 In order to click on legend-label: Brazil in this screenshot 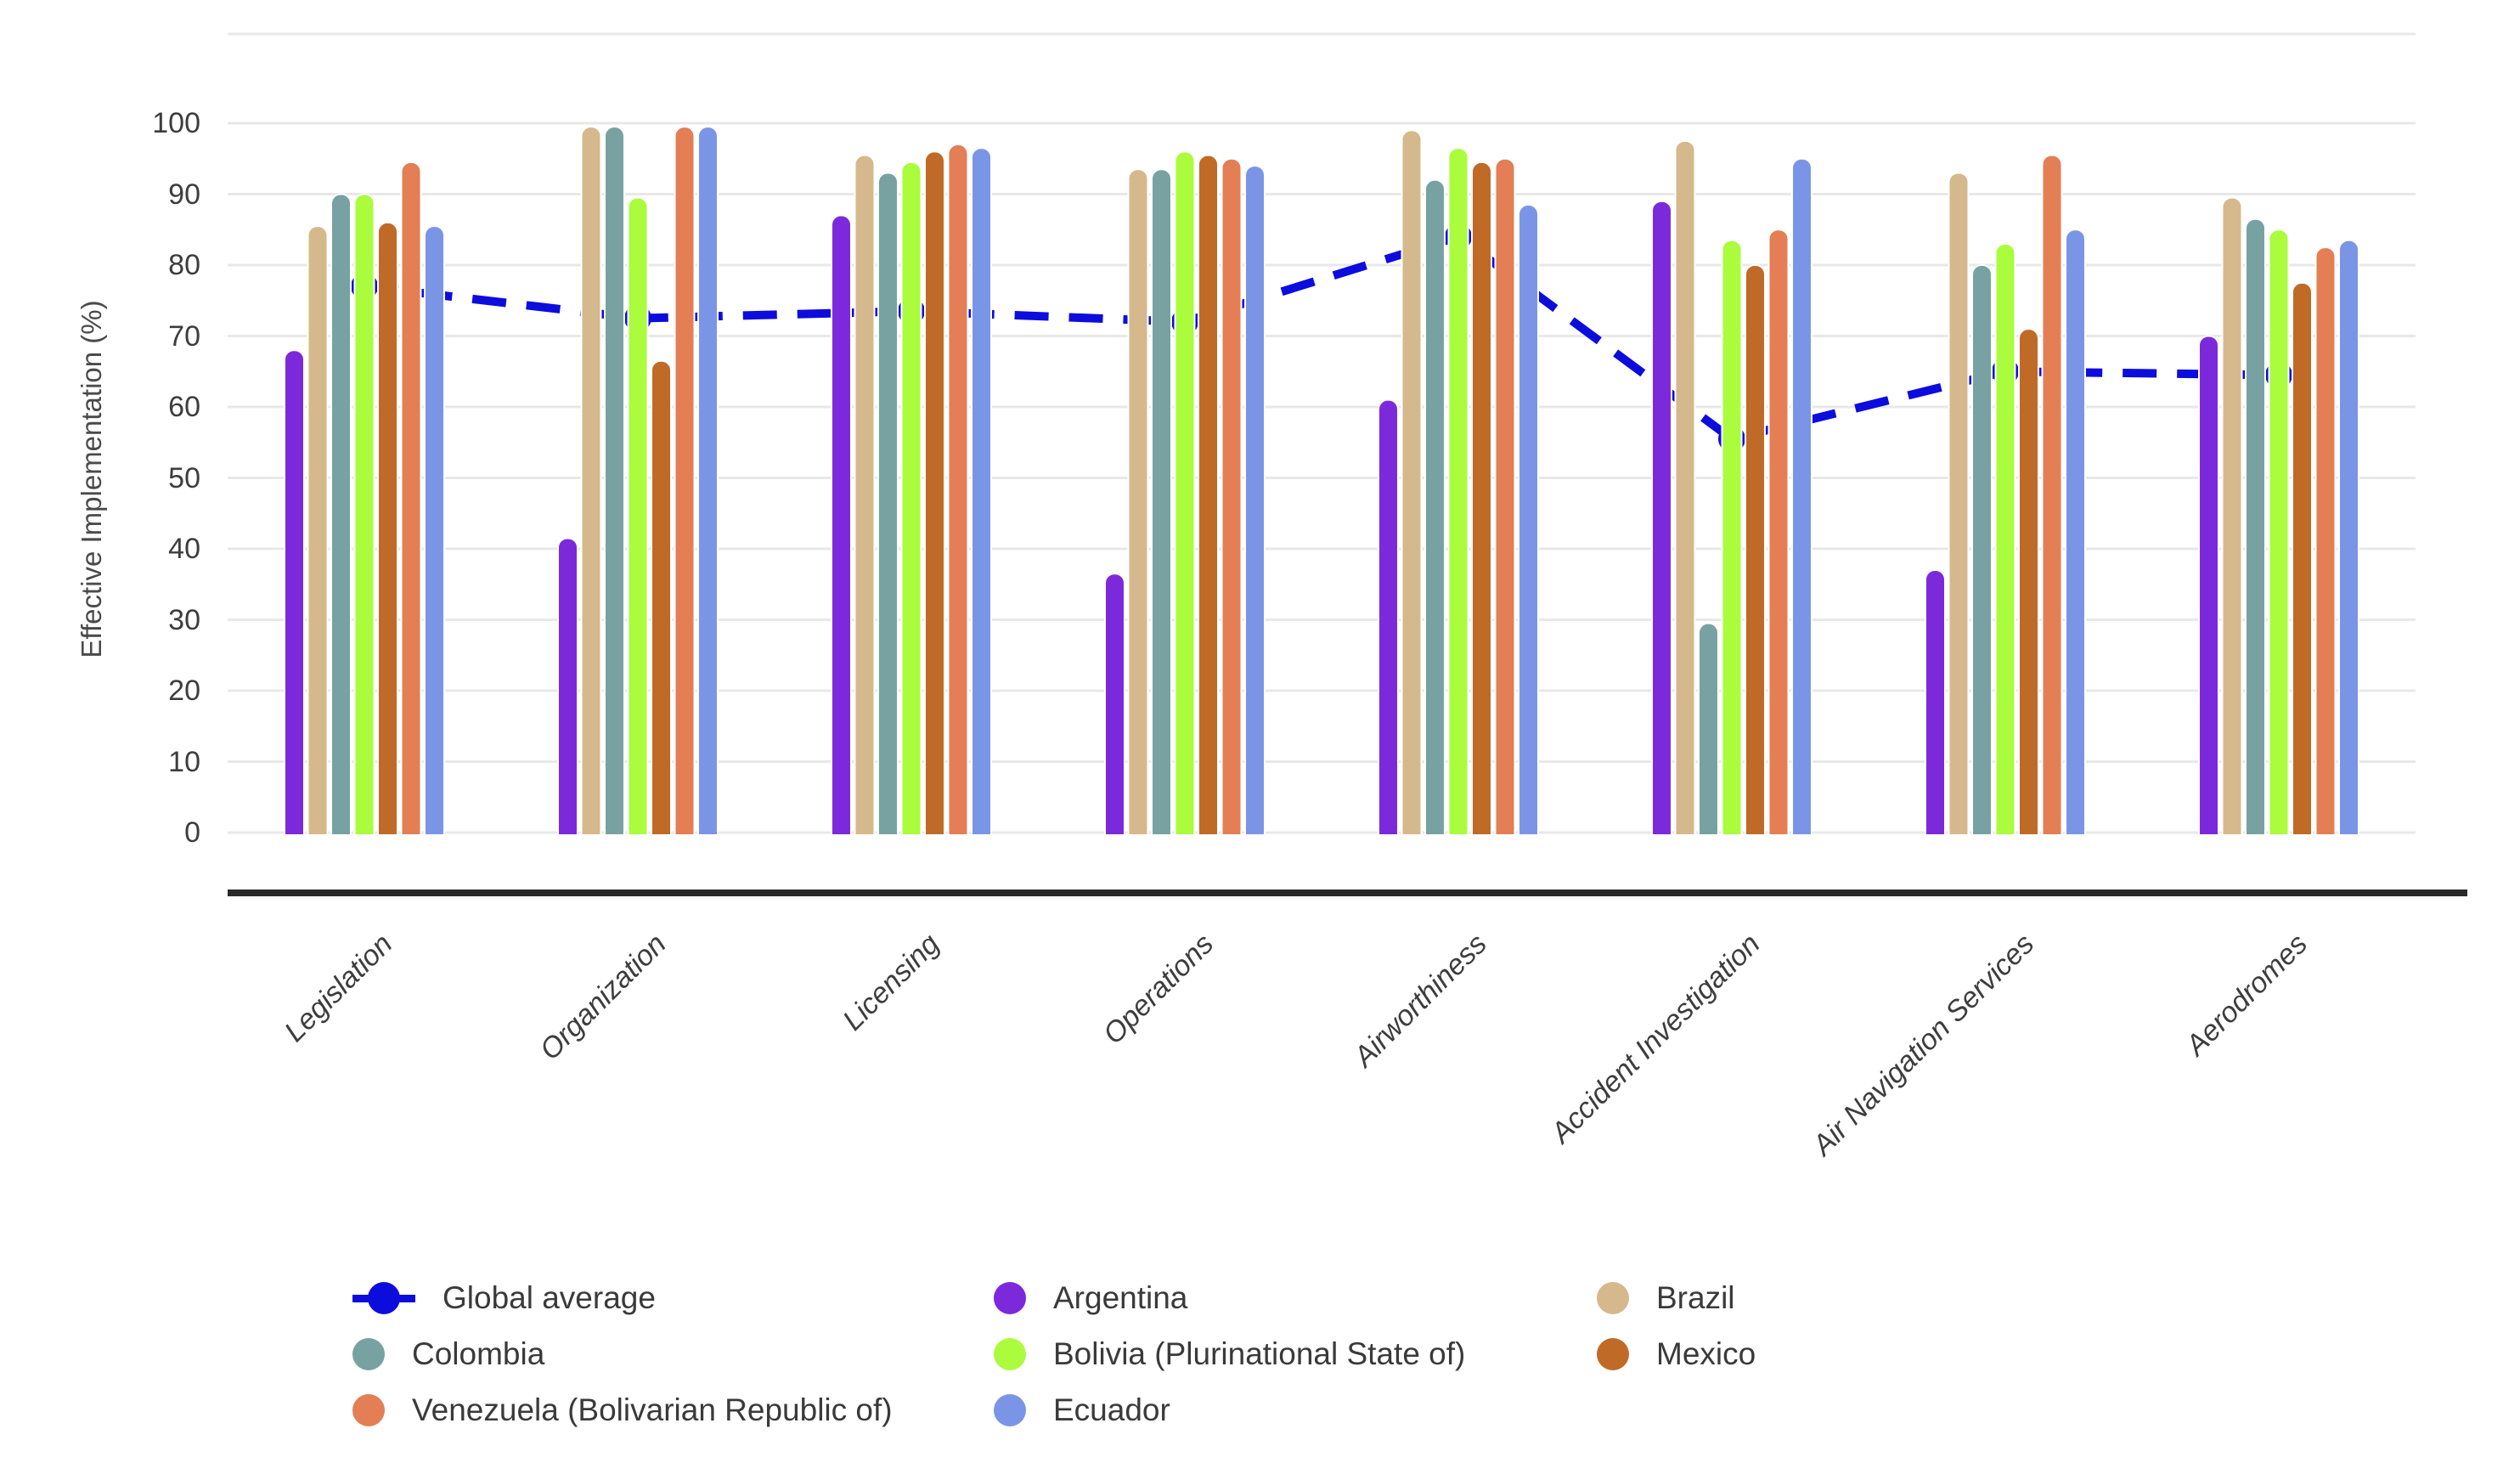, I will do `click(1695, 1297)`.